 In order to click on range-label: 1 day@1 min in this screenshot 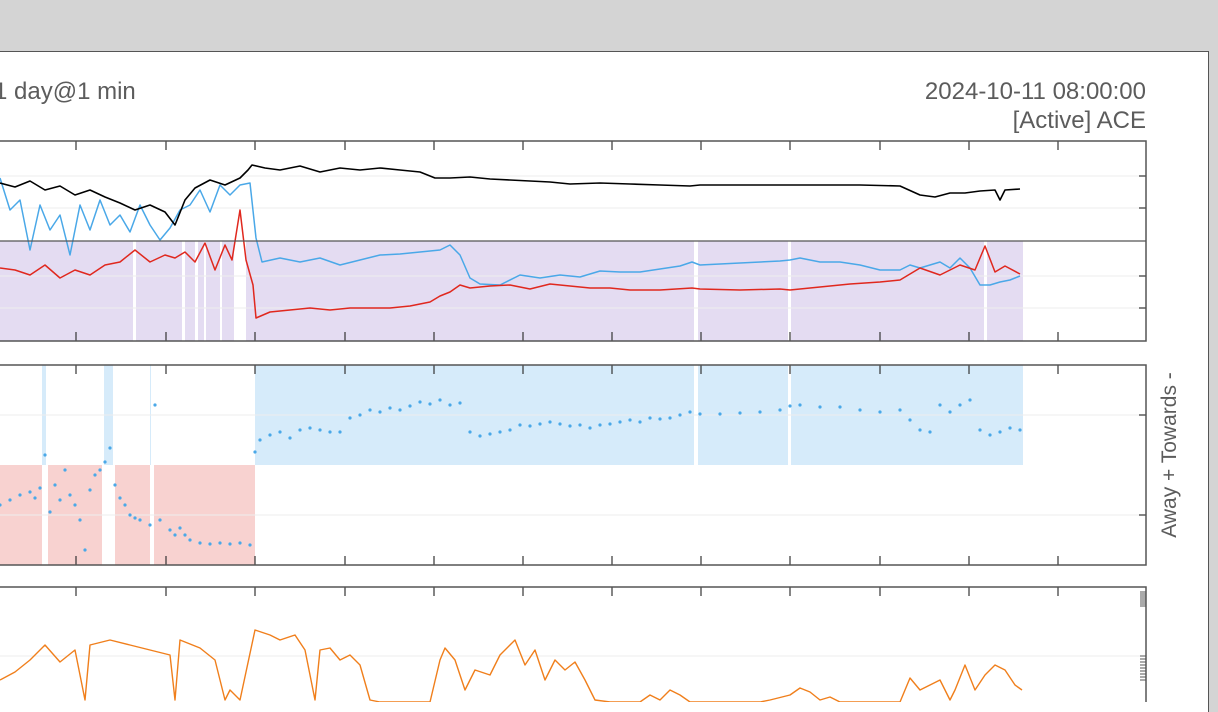, I will do `click(68, 91)`.